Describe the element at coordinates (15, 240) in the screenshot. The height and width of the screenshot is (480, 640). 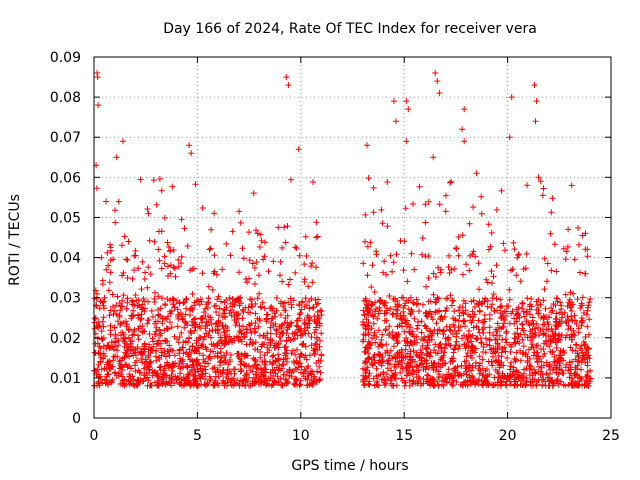
I see `y-axis-label: ROTI / TECUs` at that location.